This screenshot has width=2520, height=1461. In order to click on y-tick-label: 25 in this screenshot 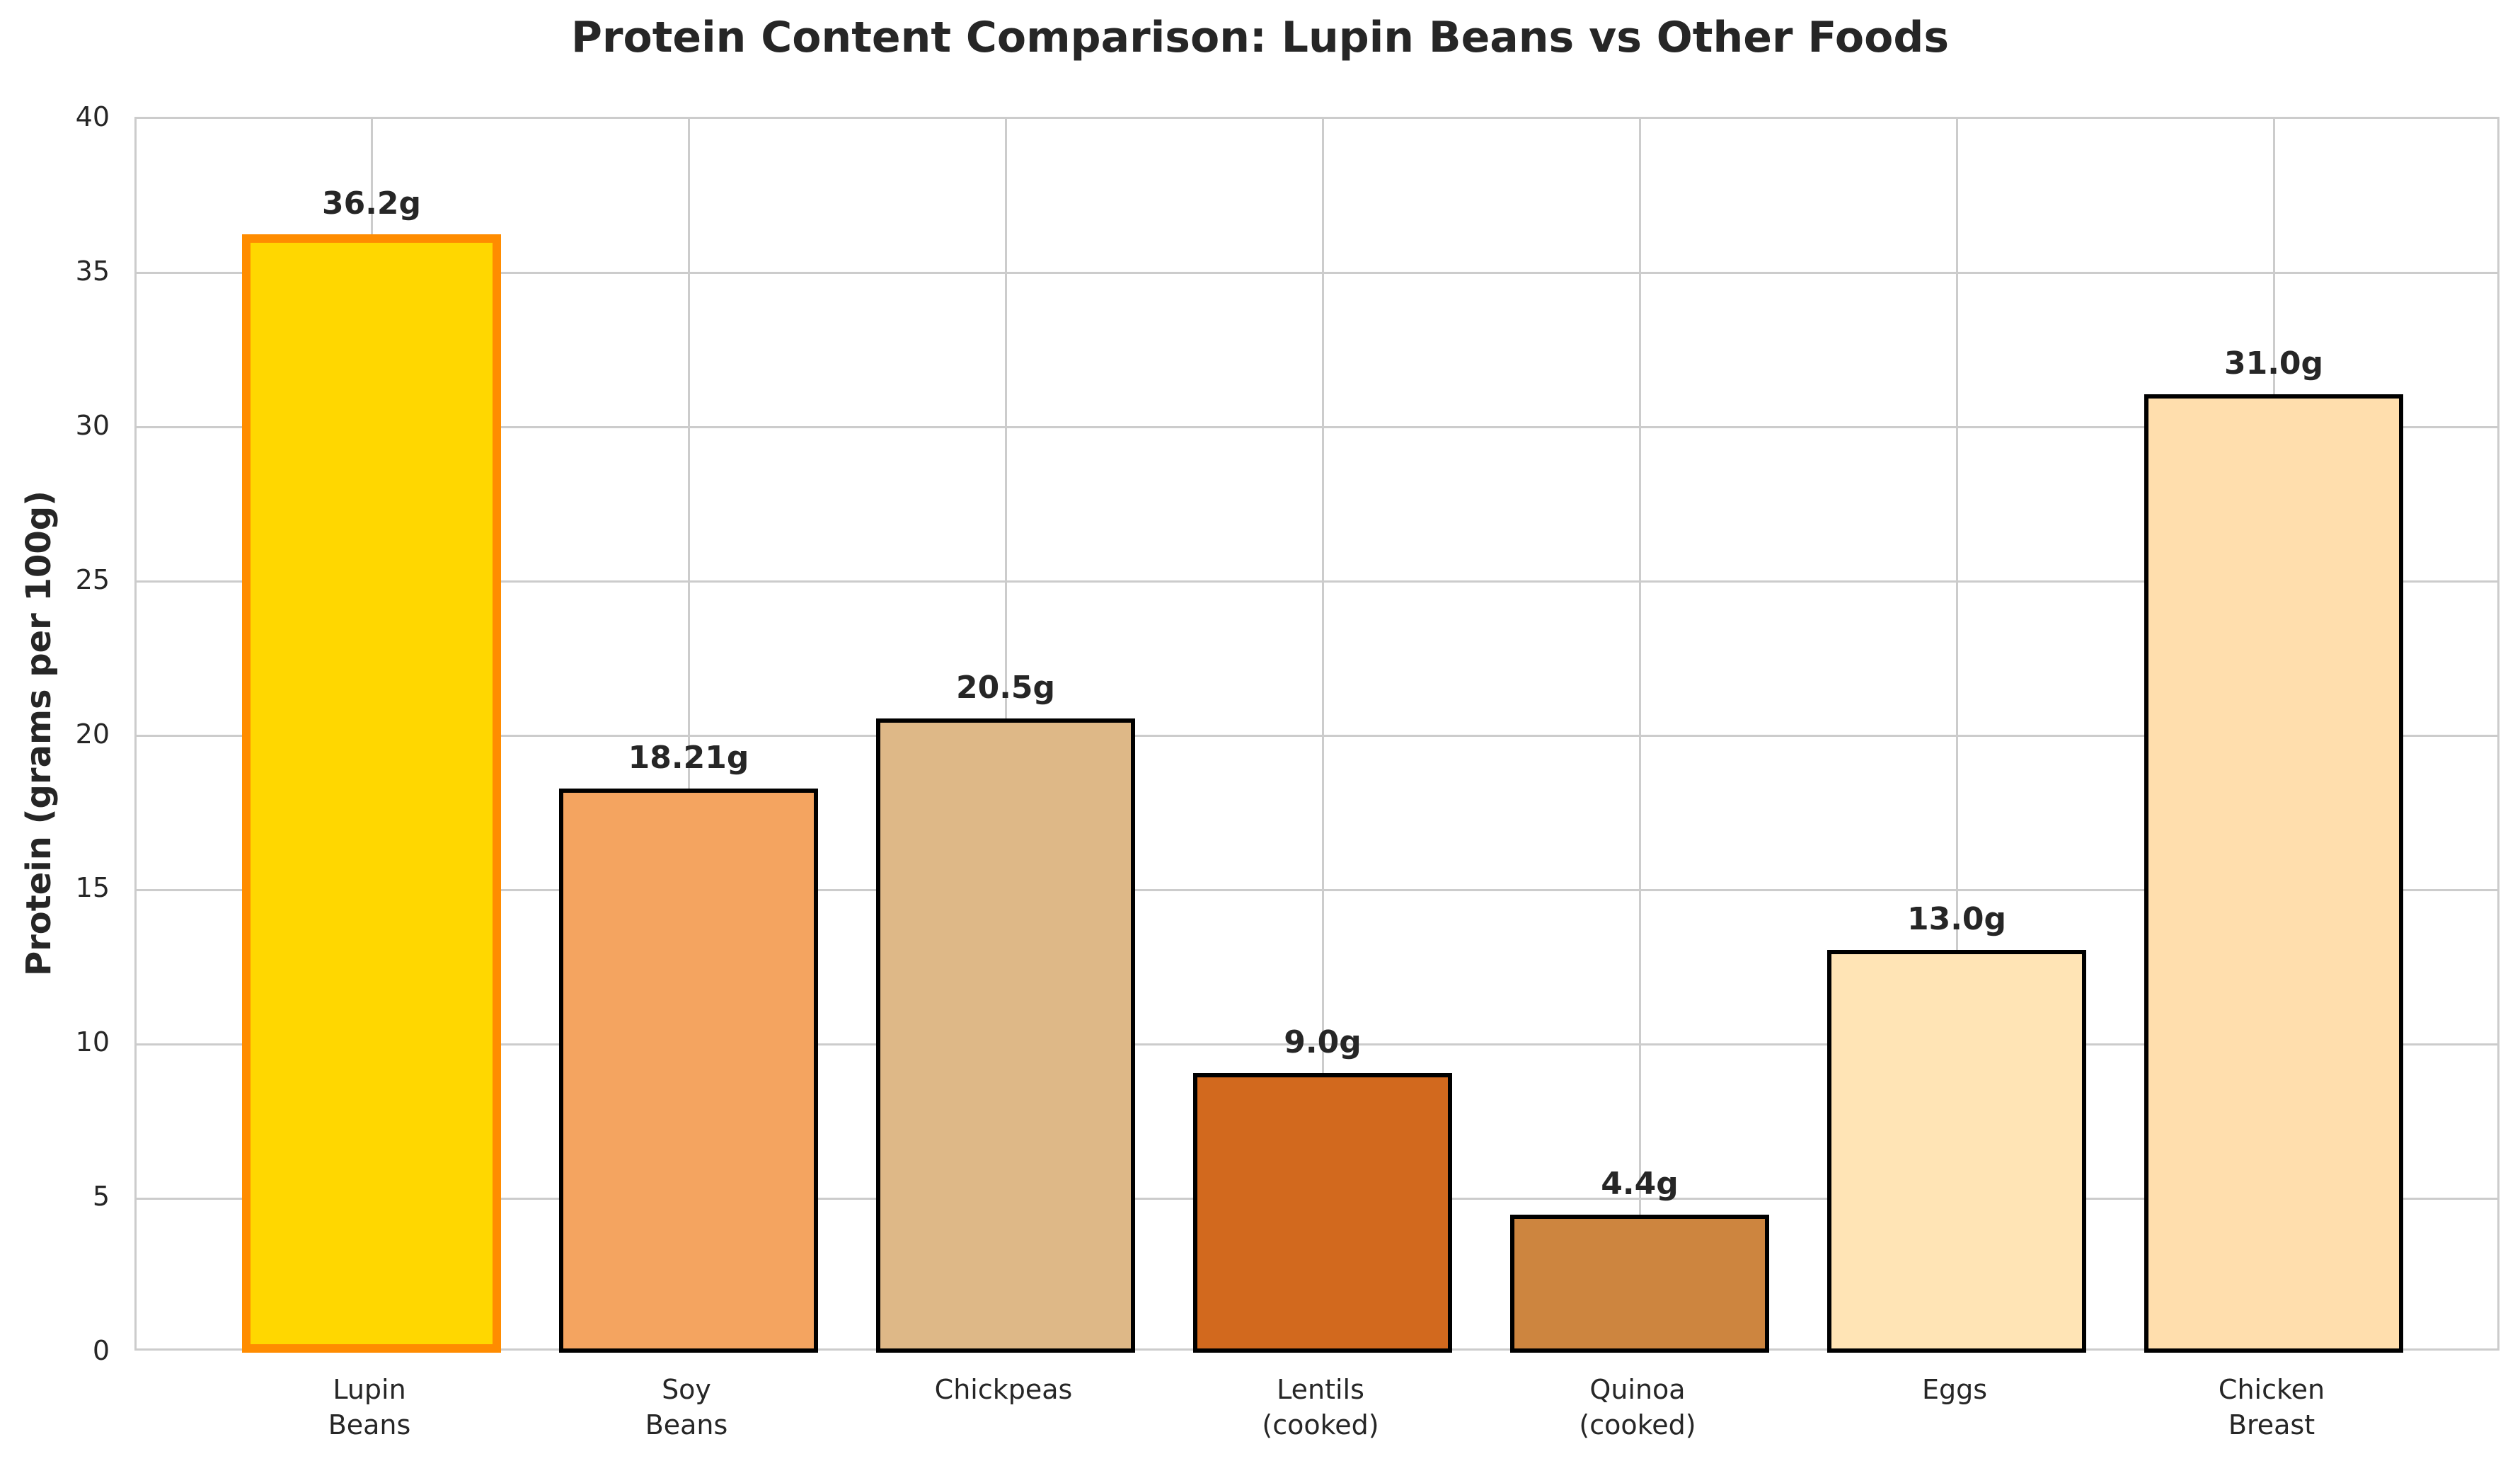, I will do `click(92, 579)`.